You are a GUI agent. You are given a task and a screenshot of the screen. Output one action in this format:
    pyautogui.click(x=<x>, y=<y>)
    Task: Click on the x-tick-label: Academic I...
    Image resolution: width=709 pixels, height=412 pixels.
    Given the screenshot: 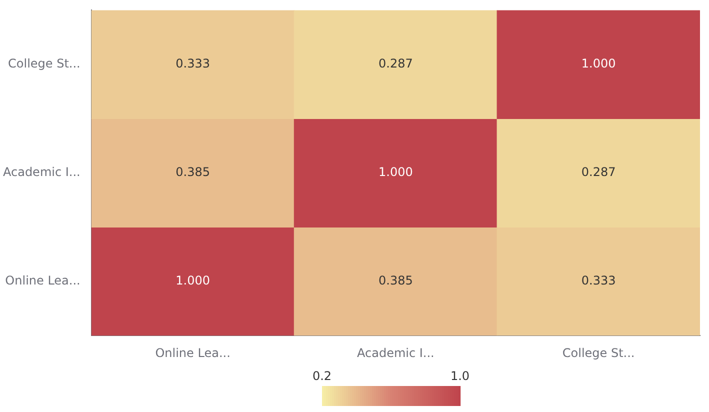 What is the action you would take?
    pyautogui.click(x=395, y=353)
    